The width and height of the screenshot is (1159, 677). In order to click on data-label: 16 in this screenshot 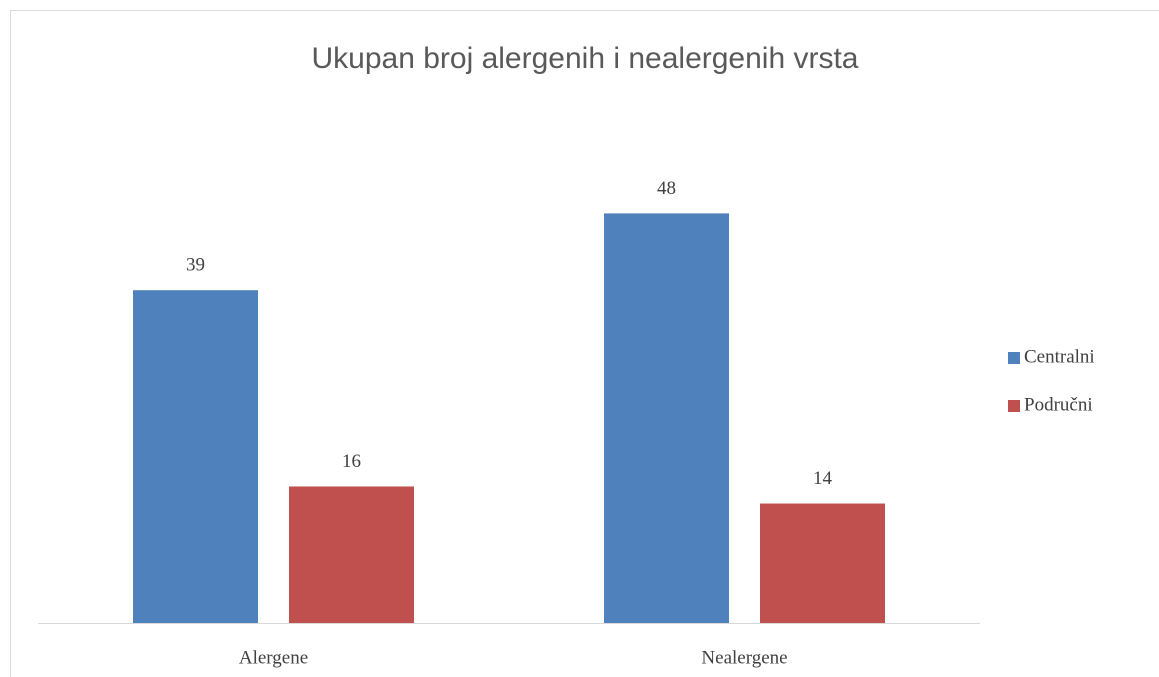, I will do `click(351, 461)`.